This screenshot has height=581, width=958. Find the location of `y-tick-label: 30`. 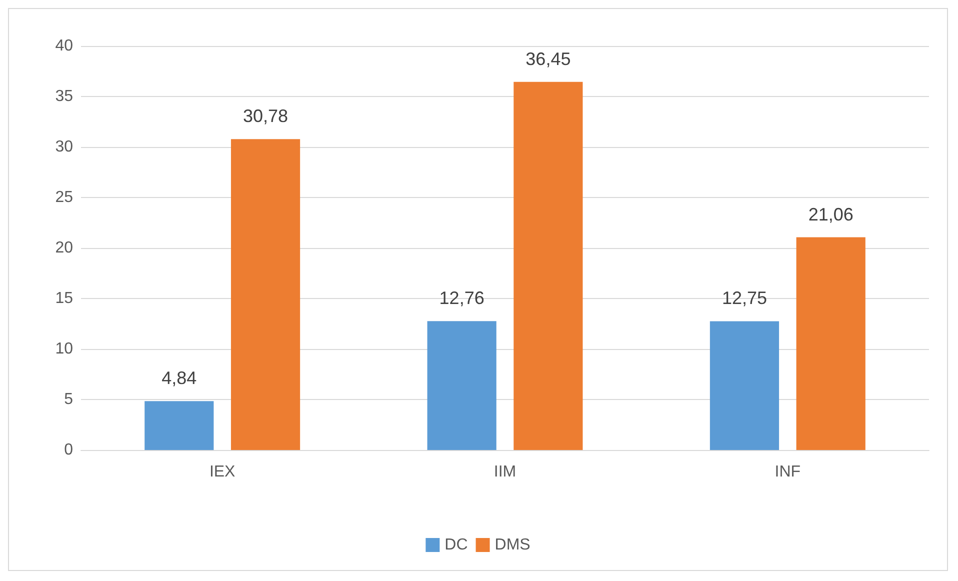

y-tick-label: 30 is located at coordinates (64, 147).